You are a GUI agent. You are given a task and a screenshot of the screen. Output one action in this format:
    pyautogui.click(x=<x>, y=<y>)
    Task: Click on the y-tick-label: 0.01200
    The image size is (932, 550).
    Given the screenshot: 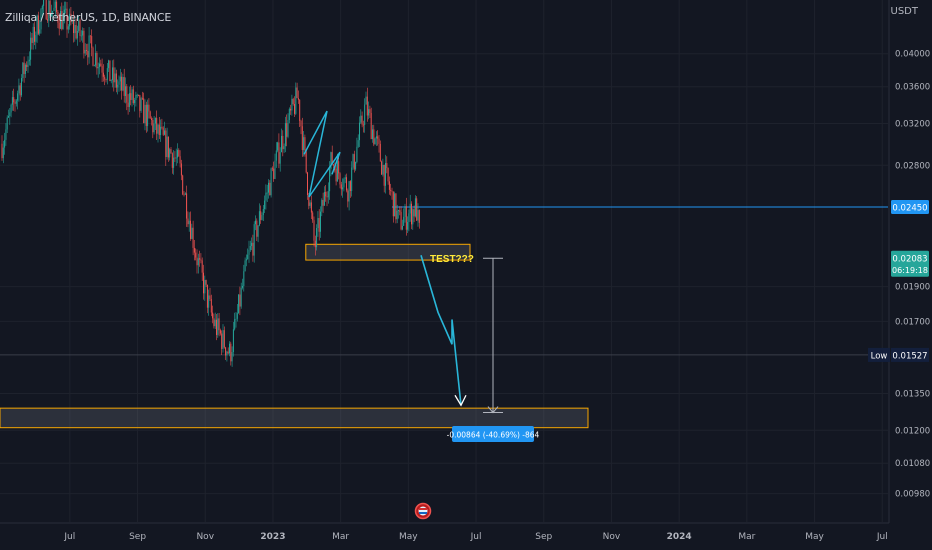 What is the action you would take?
    pyautogui.click(x=912, y=431)
    